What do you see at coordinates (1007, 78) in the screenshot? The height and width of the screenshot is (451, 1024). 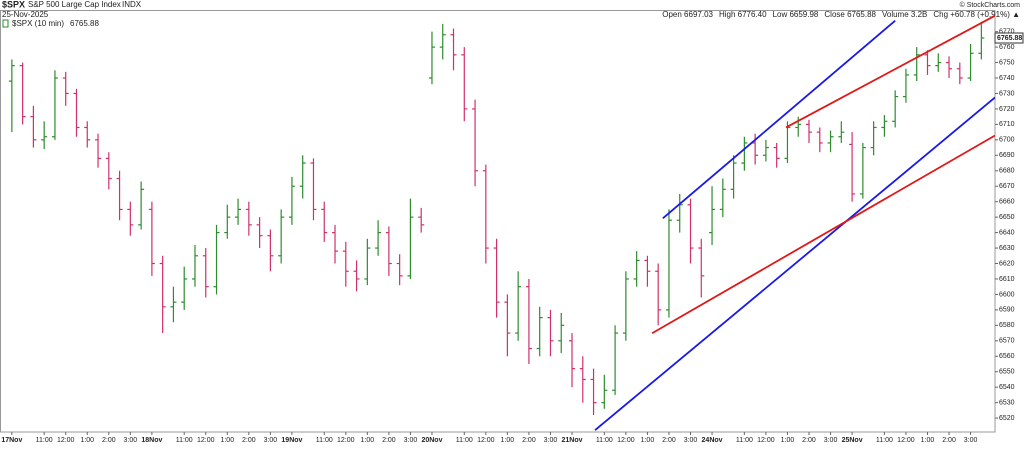 I see `y-tick-label: 6740` at bounding box center [1007, 78].